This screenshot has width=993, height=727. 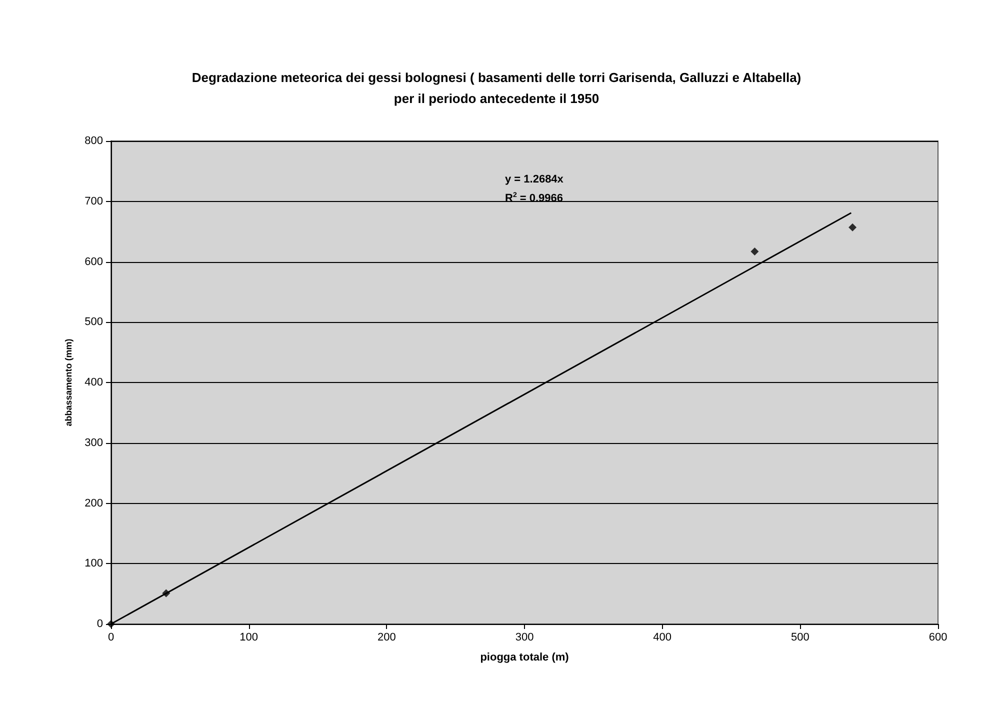 What do you see at coordinates (525, 658) in the screenshot?
I see `x-axis-title: piogga totale (m)` at bounding box center [525, 658].